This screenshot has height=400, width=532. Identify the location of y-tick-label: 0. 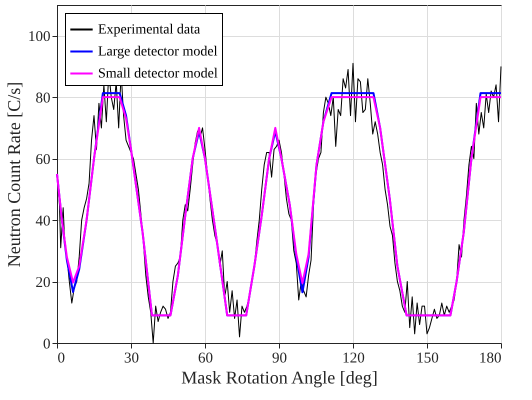
(46, 344).